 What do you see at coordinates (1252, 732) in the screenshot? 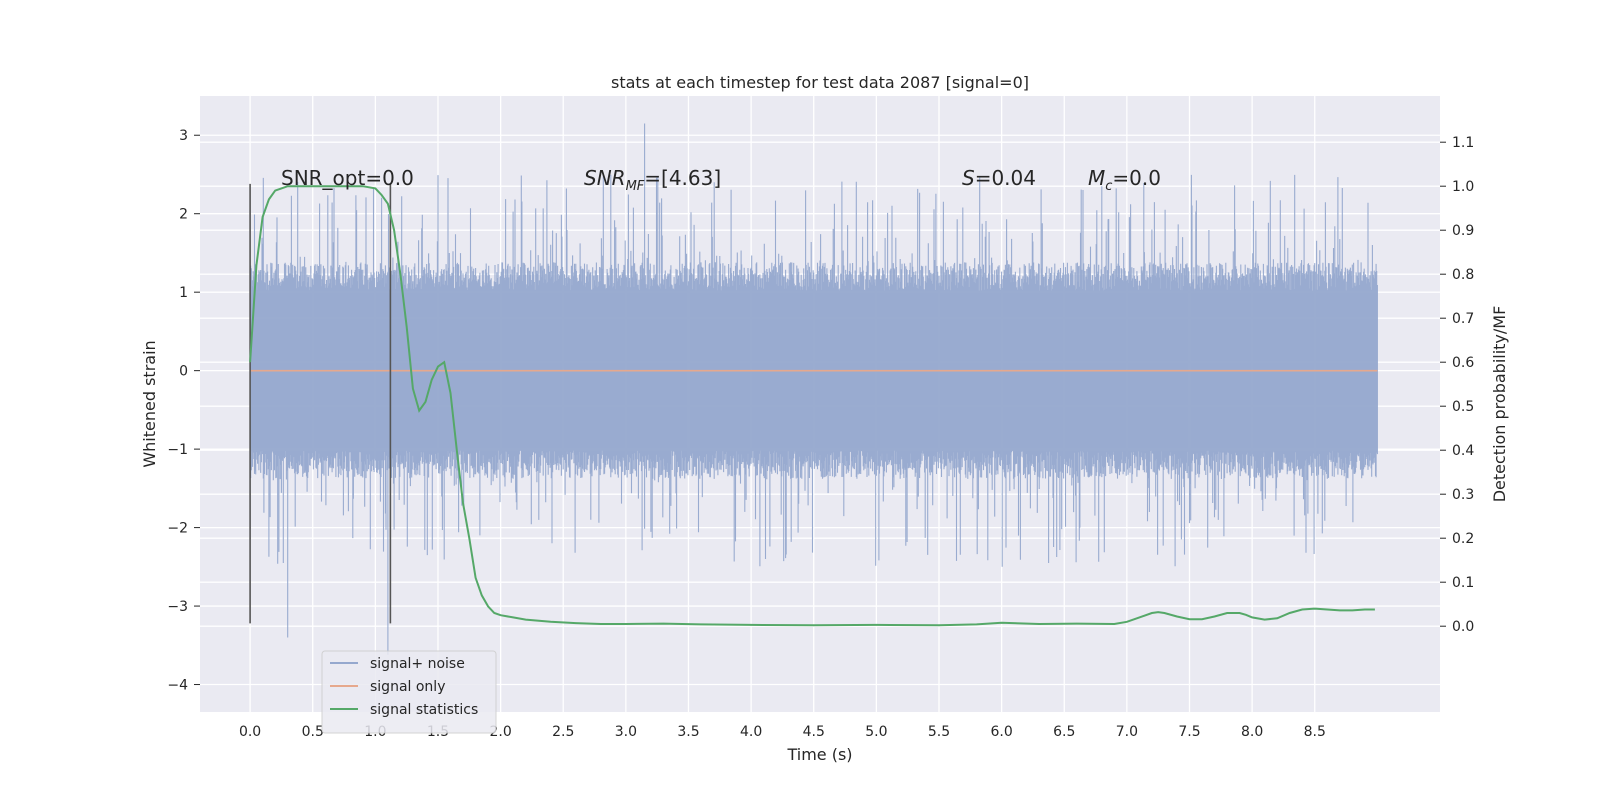
I see `x-tick-label: 8.0` at bounding box center [1252, 732].